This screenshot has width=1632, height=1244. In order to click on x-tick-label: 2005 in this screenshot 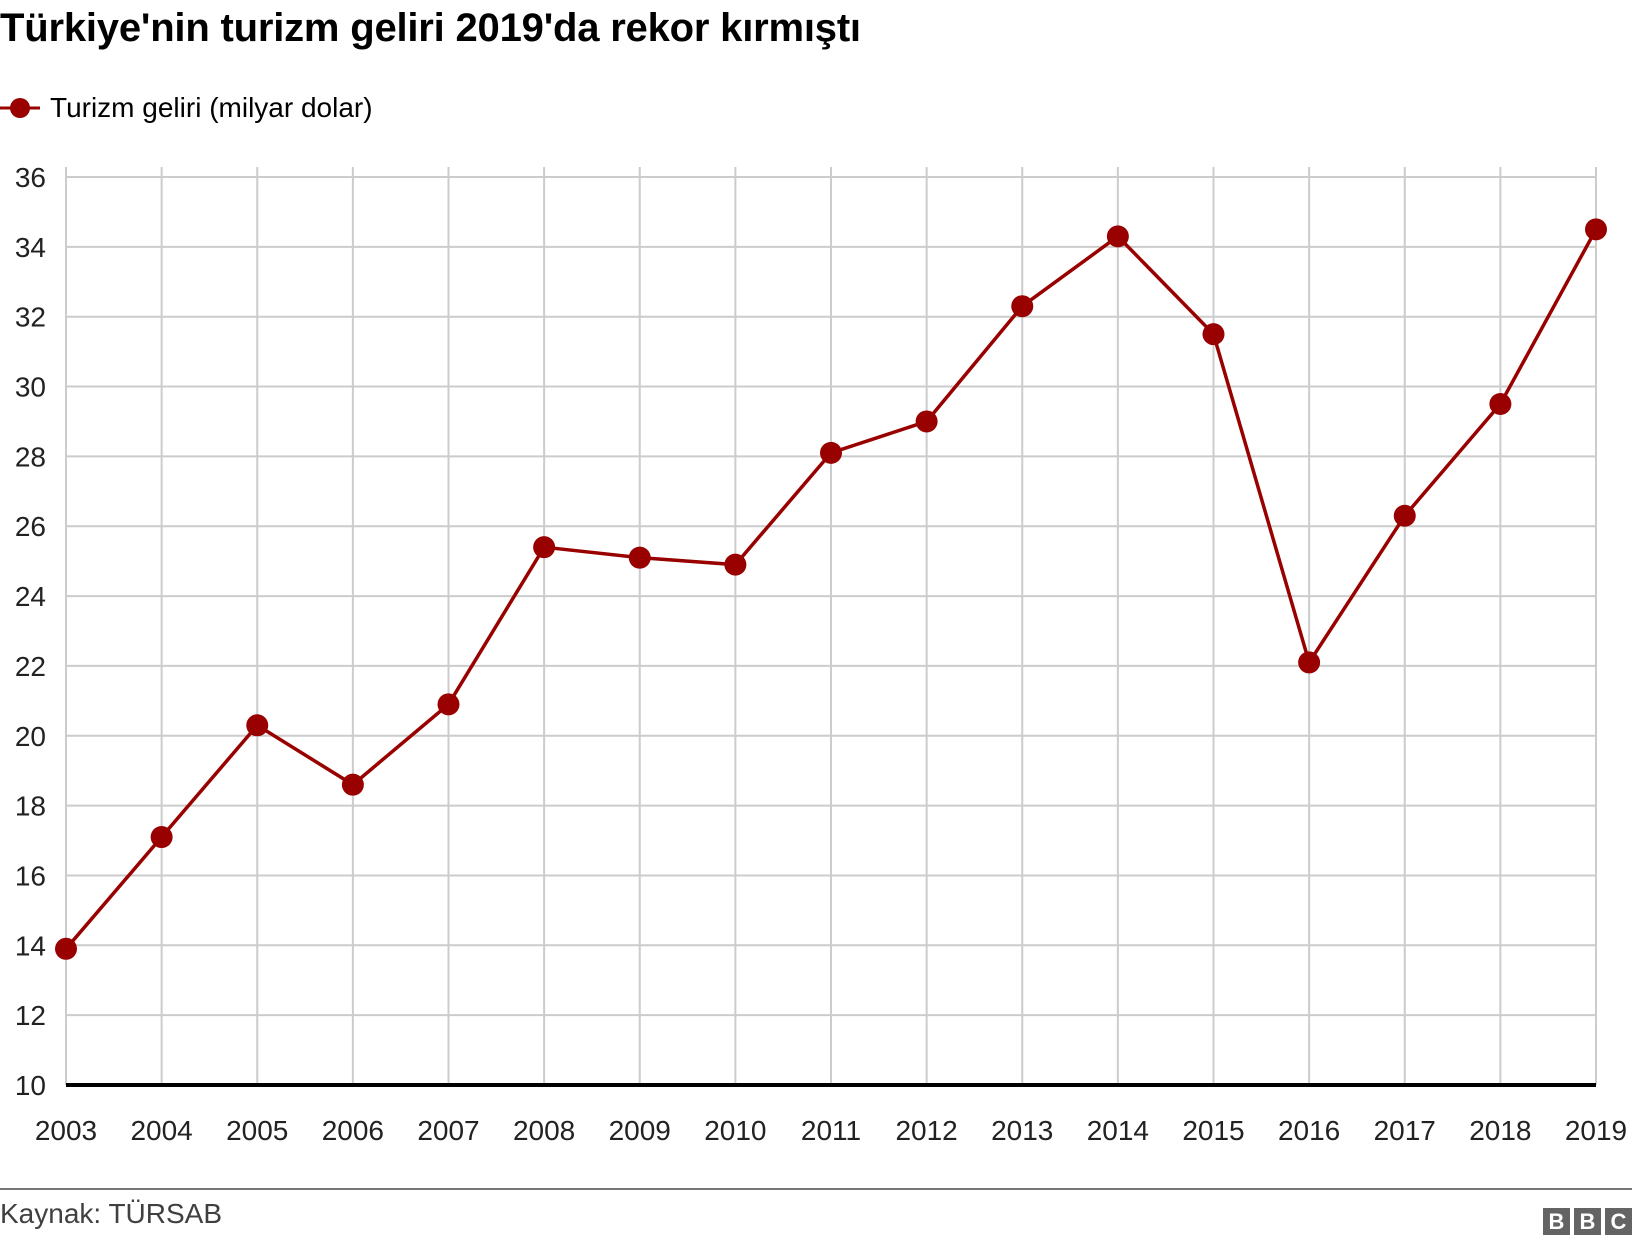, I will do `click(257, 1130)`.